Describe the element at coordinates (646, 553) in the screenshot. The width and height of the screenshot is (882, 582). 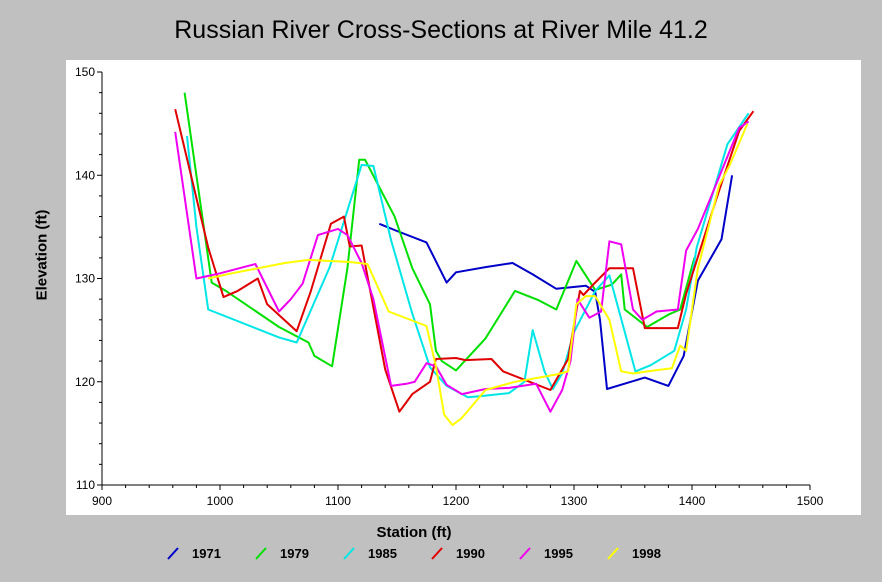
I see `legend-label: 1998` at that location.